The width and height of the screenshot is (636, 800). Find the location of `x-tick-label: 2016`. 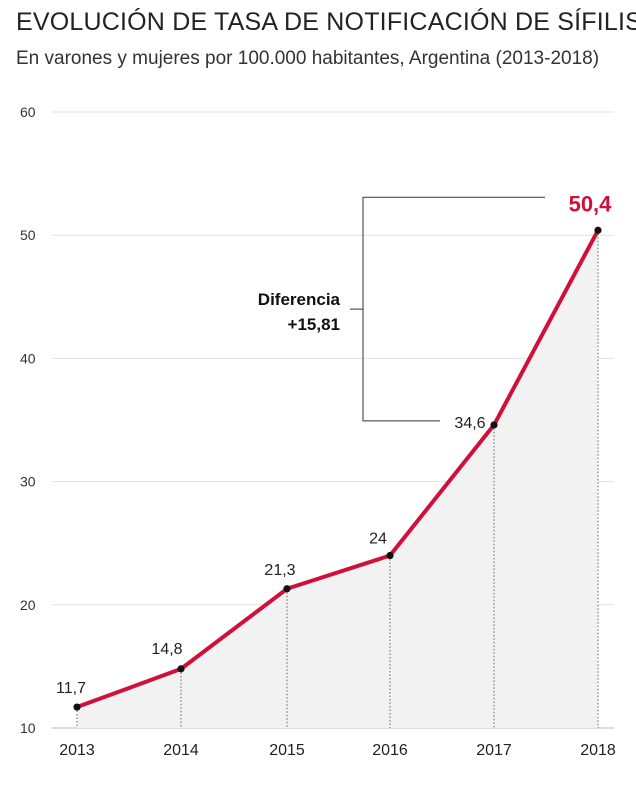

x-tick-label: 2016 is located at coordinates (390, 750).